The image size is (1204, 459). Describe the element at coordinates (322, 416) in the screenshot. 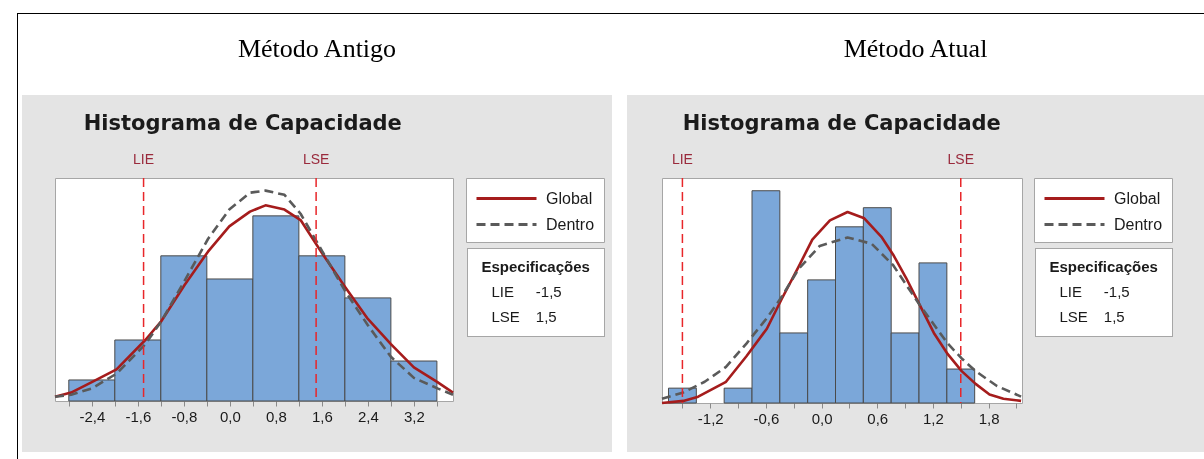

I see `x-tick-label: 1,6` at that location.